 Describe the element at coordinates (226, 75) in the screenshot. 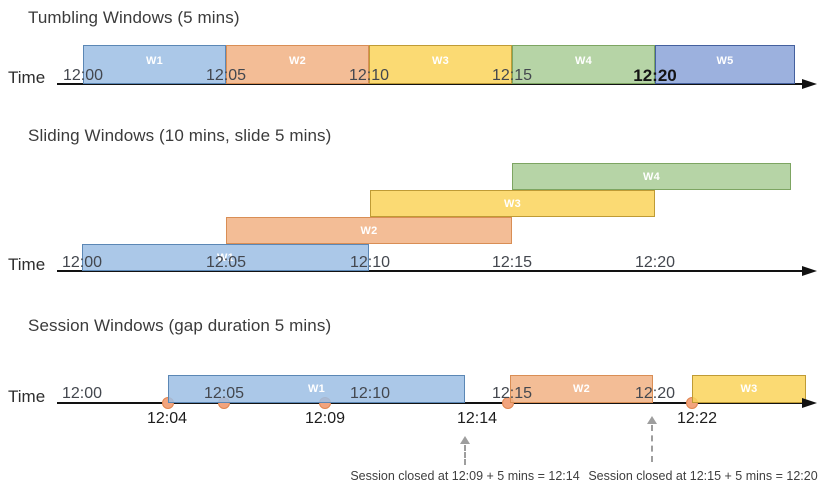

I see `tumbling-tick-1205: 12:05` at that location.